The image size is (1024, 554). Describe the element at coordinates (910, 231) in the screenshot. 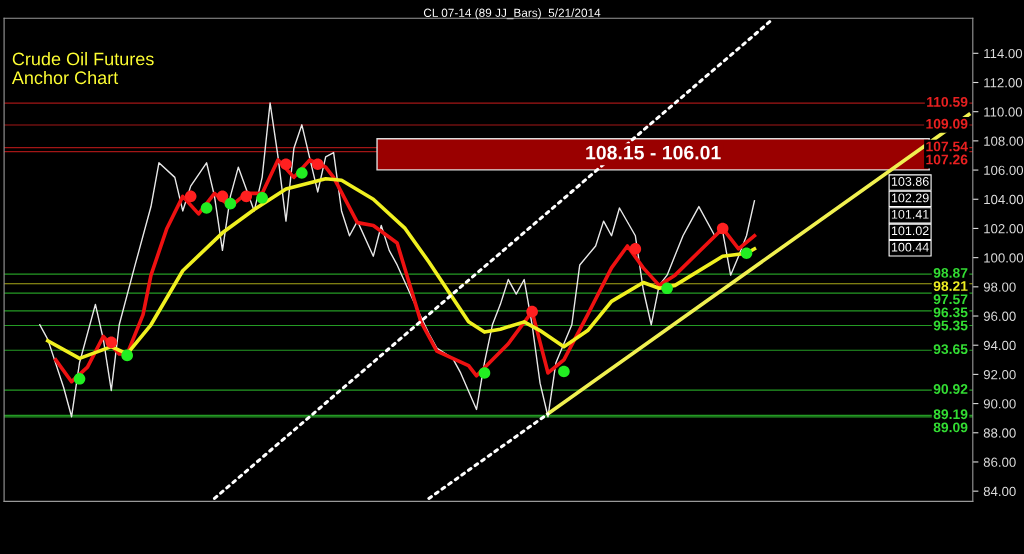

I see `annotation: 101.02` at that location.